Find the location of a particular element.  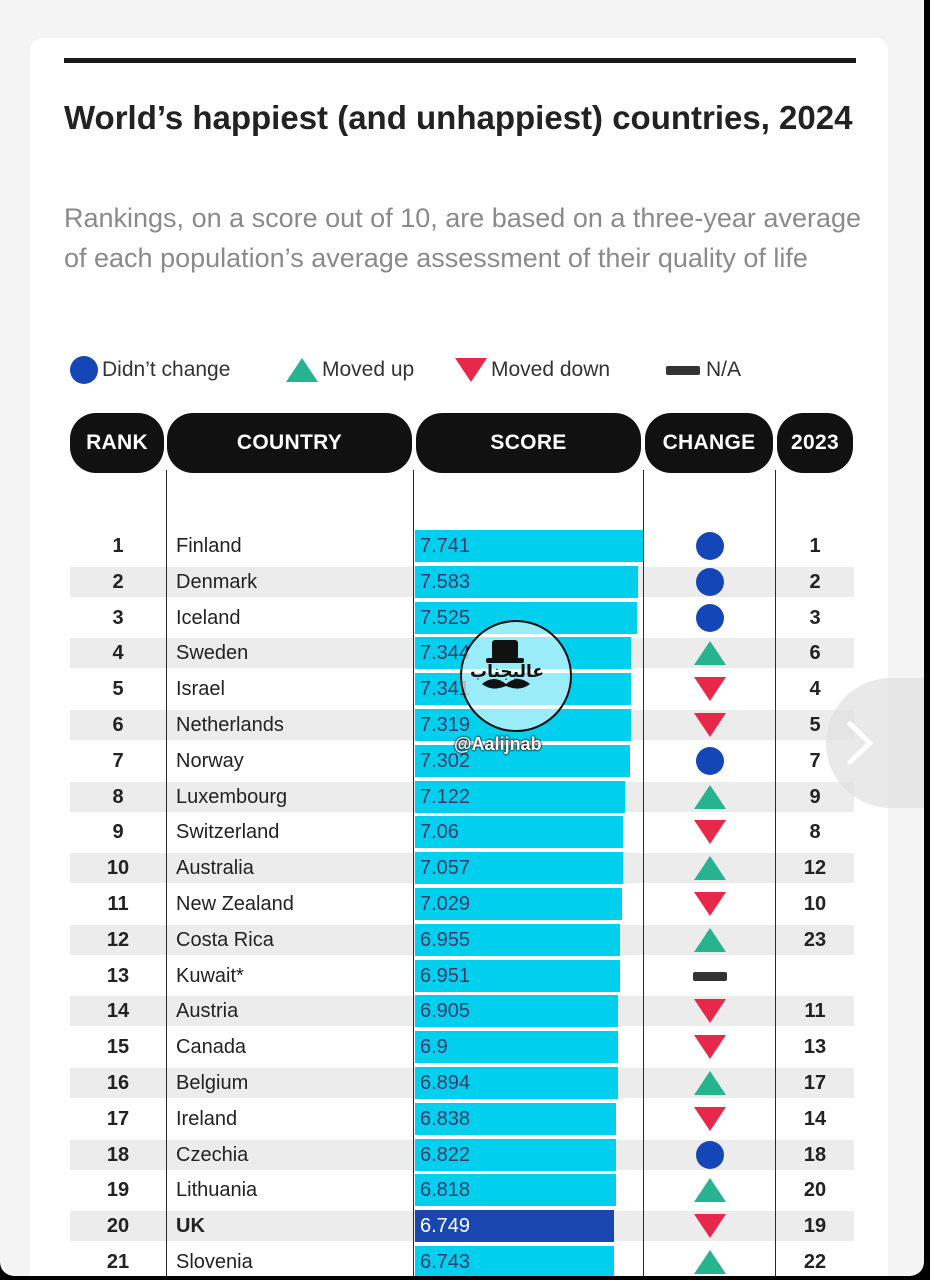

rank-cell: 4 is located at coordinates (118, 653).